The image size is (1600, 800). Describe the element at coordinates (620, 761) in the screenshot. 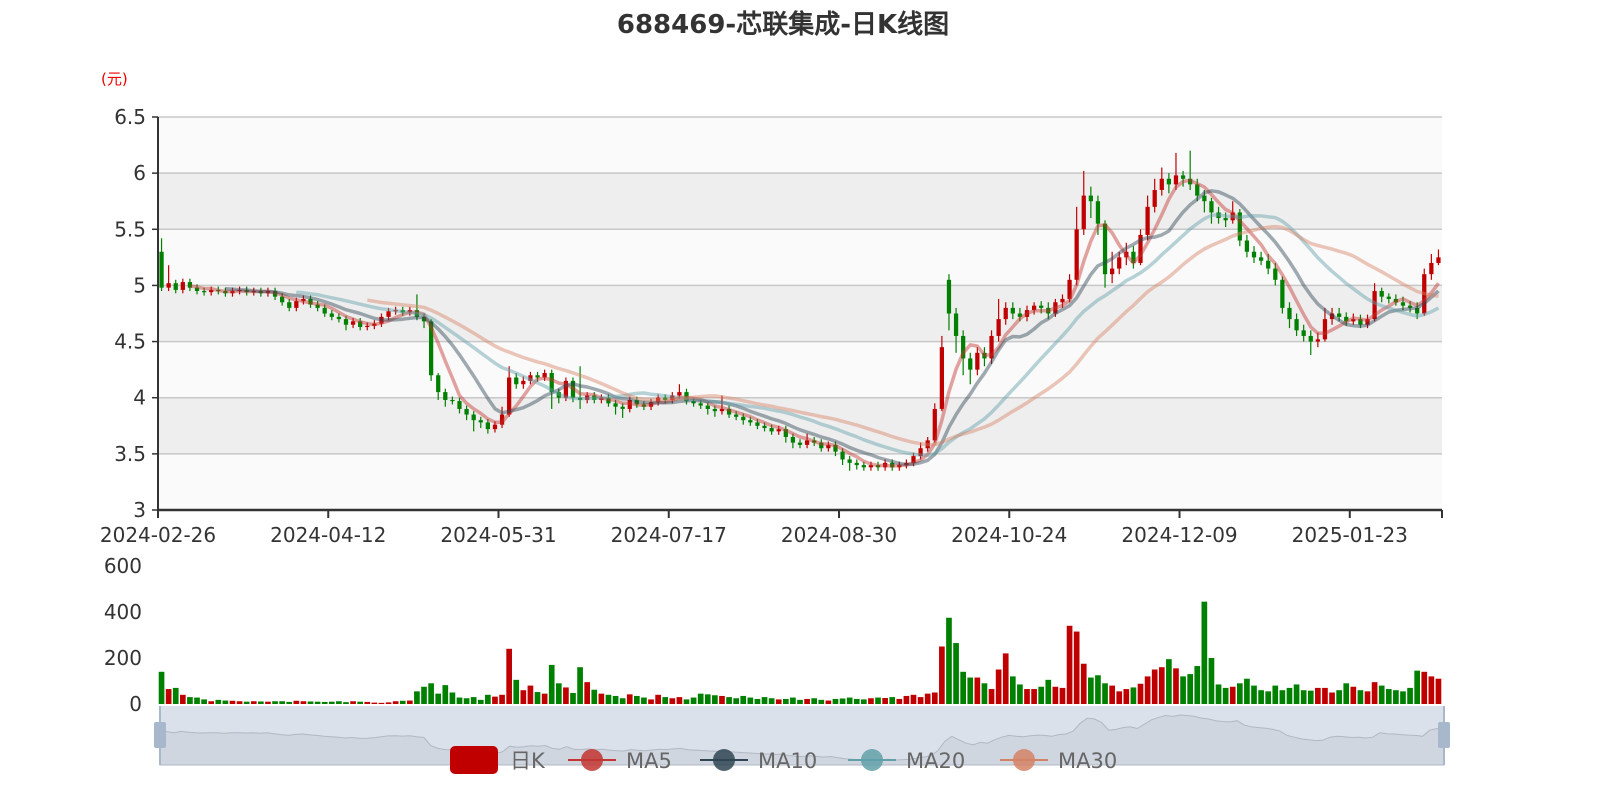

I see `legend-item-ma5: MA5` at that location.